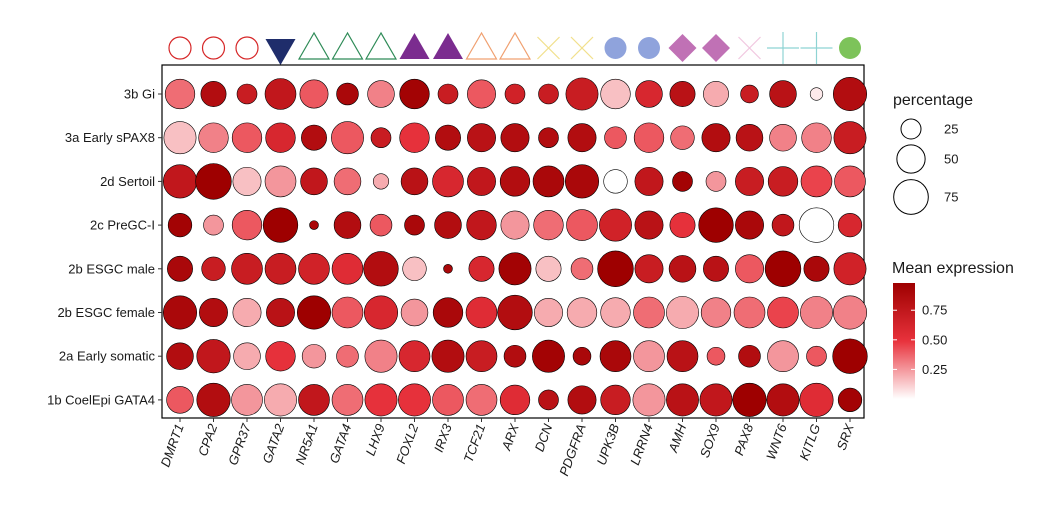  I want to click on gene-label-kitlg: KITLG, so click(809, 442).